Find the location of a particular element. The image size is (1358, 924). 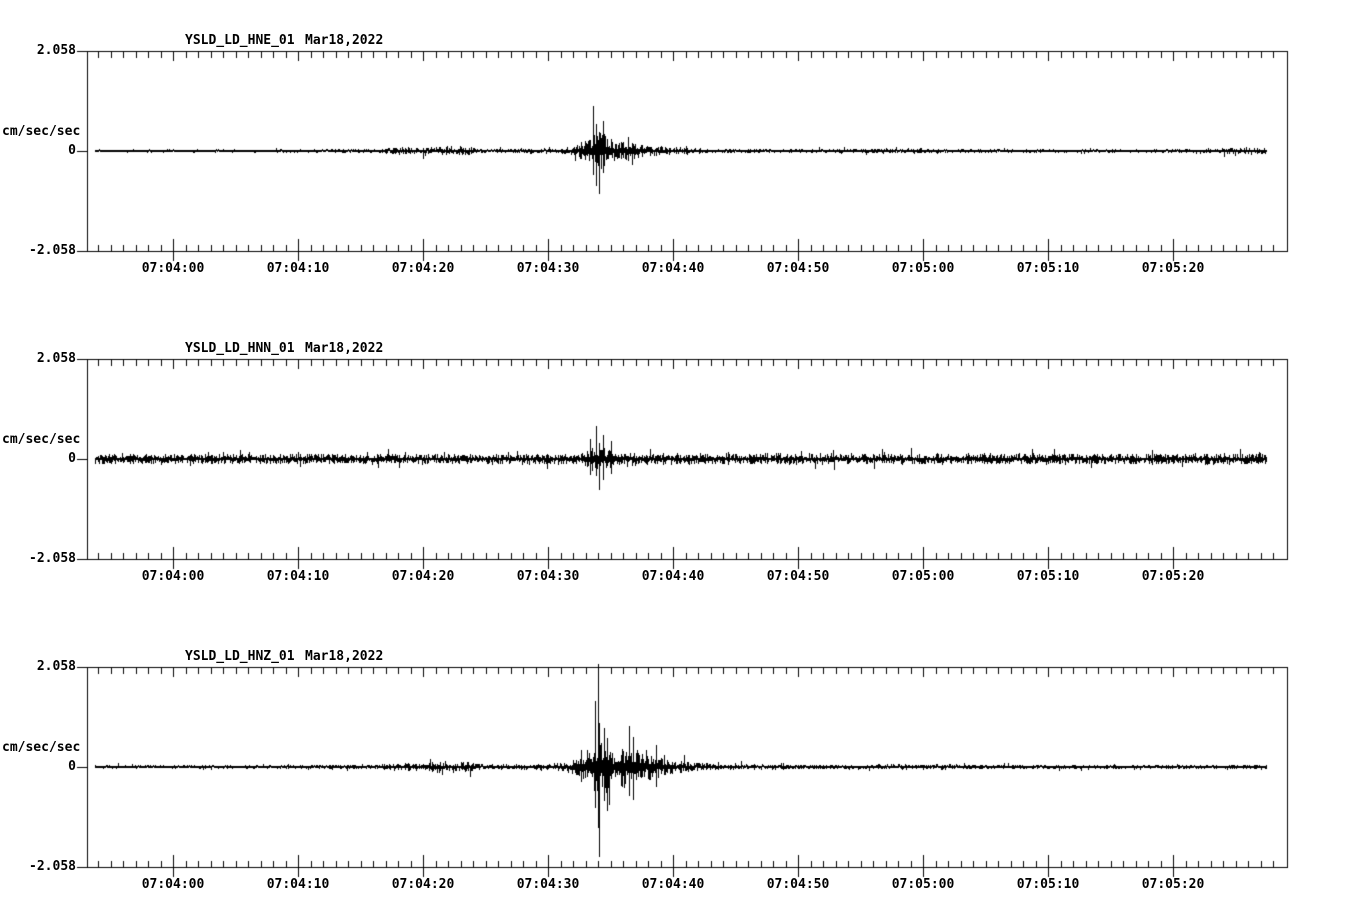

plot-title-station: YSLD_LD_HNZ_01 is located at coordinates (240, 656).